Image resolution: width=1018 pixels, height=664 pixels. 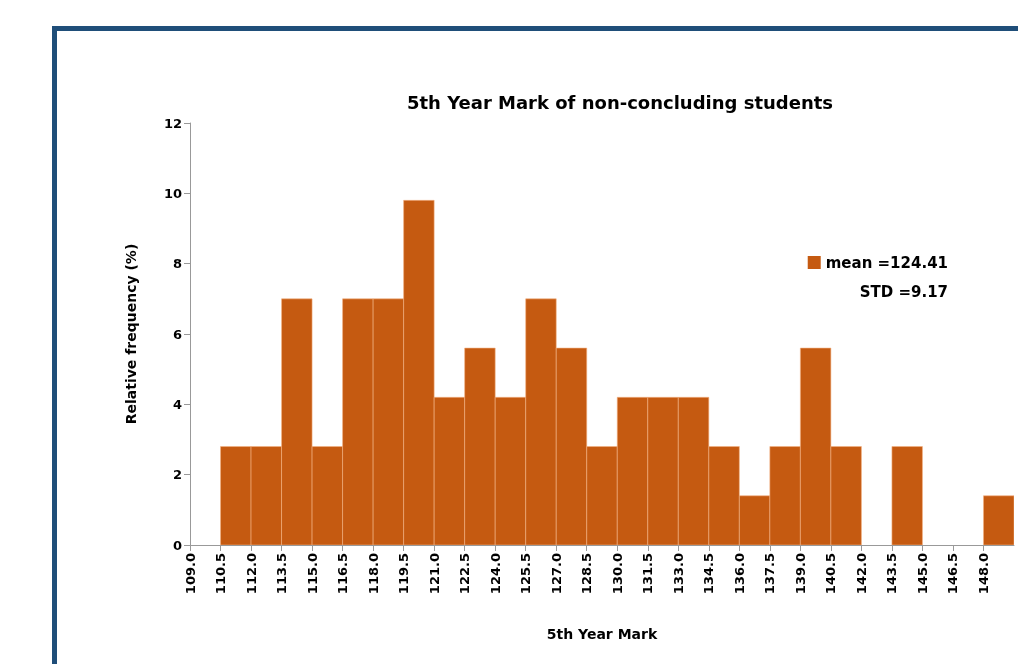 What do you see at coordinates (131, 334) in the screenshot?
I see `y-axis-title: Relative frequency (%)` at bounding box center [131, 334].